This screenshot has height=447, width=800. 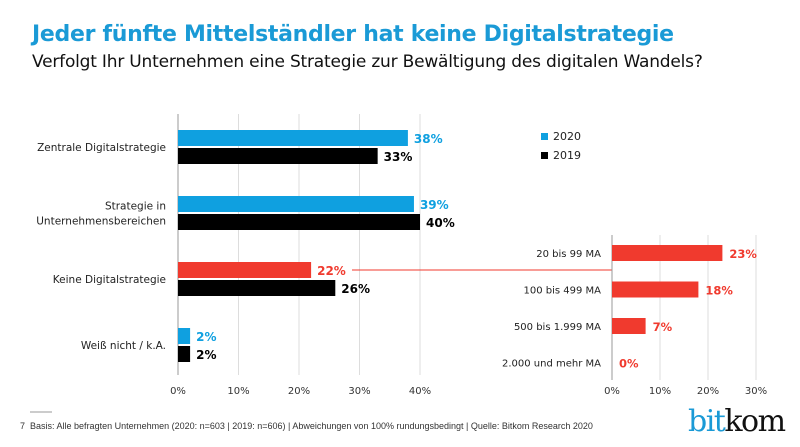 What do you see at coordinates (434, 205) in the screenshot?
I see `data-label-2020: 39%` at bounding box center [434, 205].